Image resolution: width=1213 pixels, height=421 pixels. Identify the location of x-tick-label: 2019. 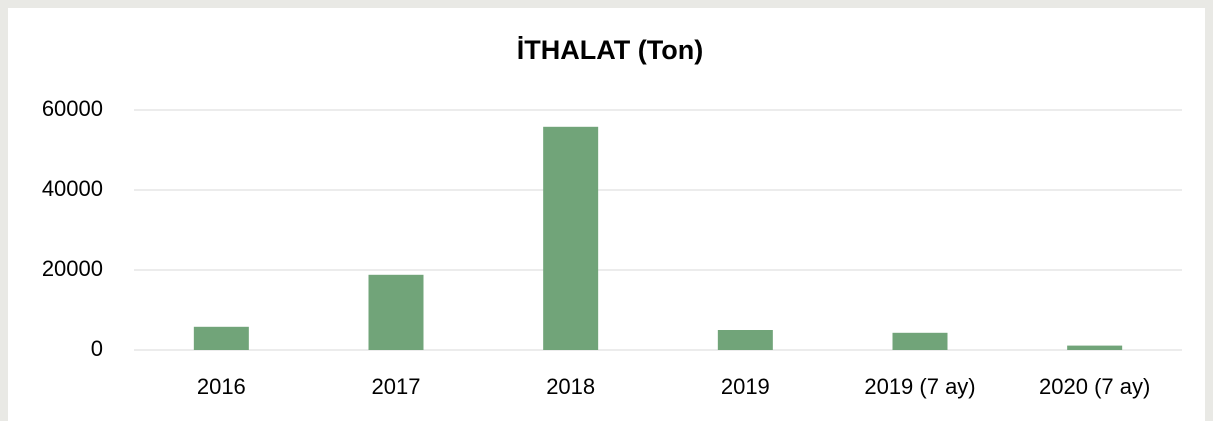
(745, 386).